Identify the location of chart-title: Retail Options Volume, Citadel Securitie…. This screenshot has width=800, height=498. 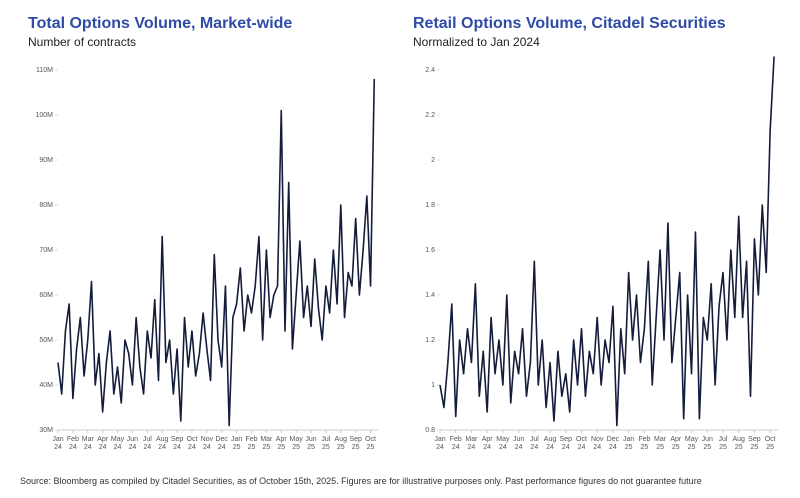
(569, 23).